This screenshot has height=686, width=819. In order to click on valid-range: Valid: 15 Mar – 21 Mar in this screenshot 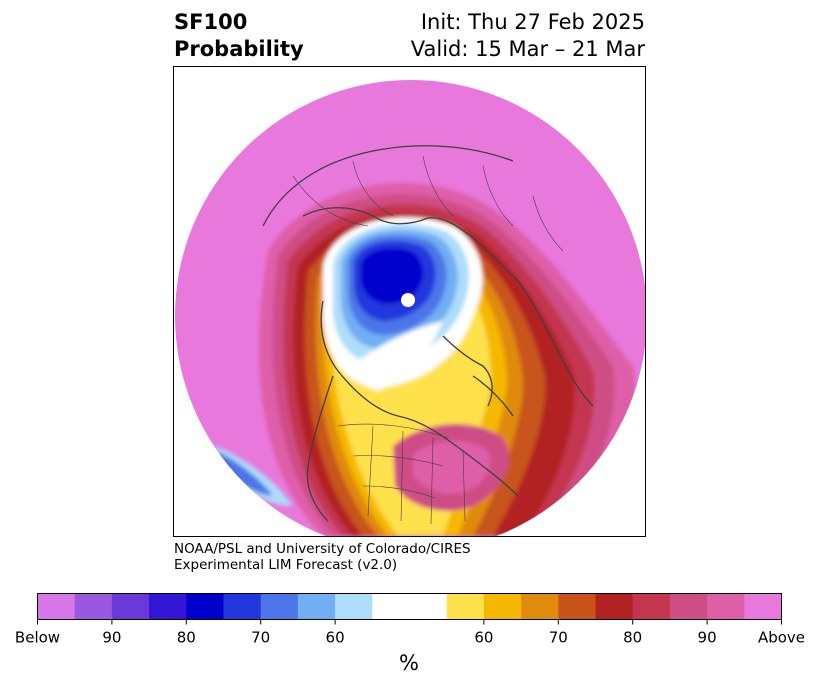, I will do `click(527, 49)`.